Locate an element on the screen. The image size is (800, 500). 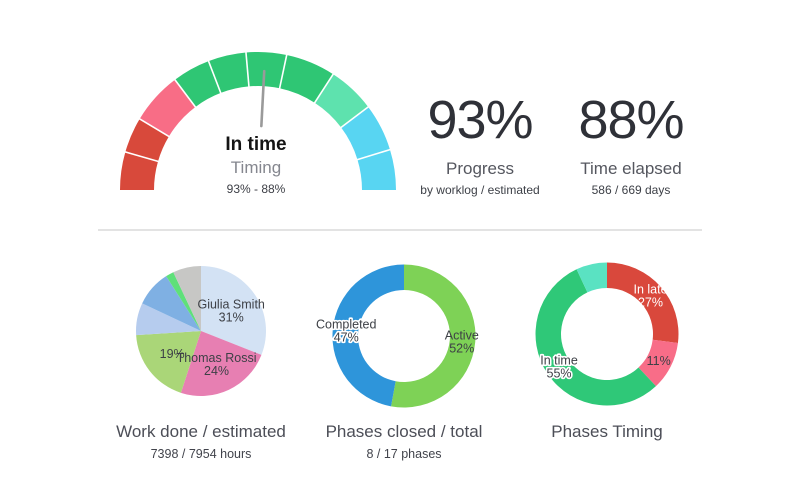
phases-closed-subtitle: 8 / 17 phases is located at coordinates (404, 454).